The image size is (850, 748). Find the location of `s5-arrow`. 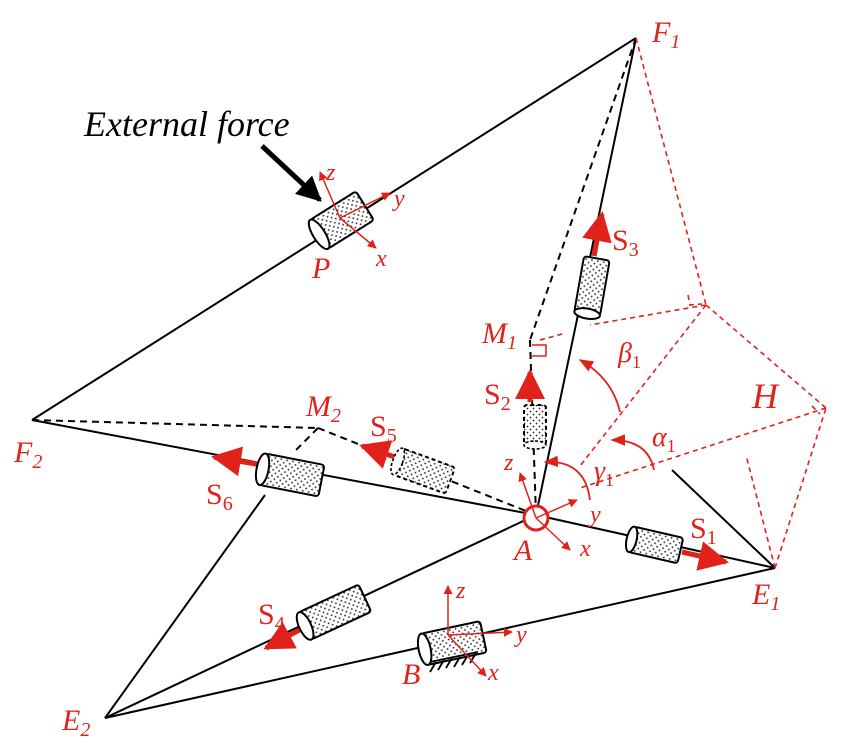

s5-arrow is located at coordinates (379, 454).